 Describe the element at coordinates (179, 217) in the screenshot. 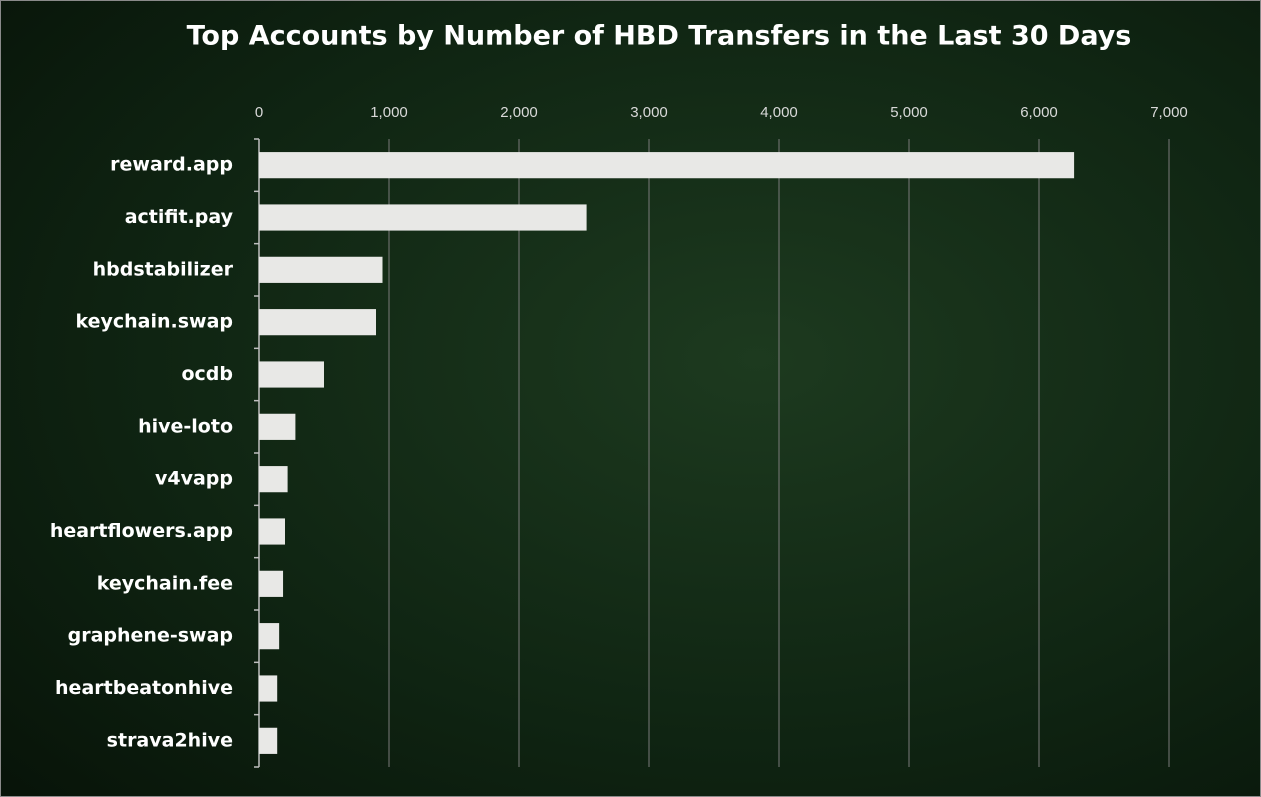

I see `y-tick-label: actifit.pay` at that location.